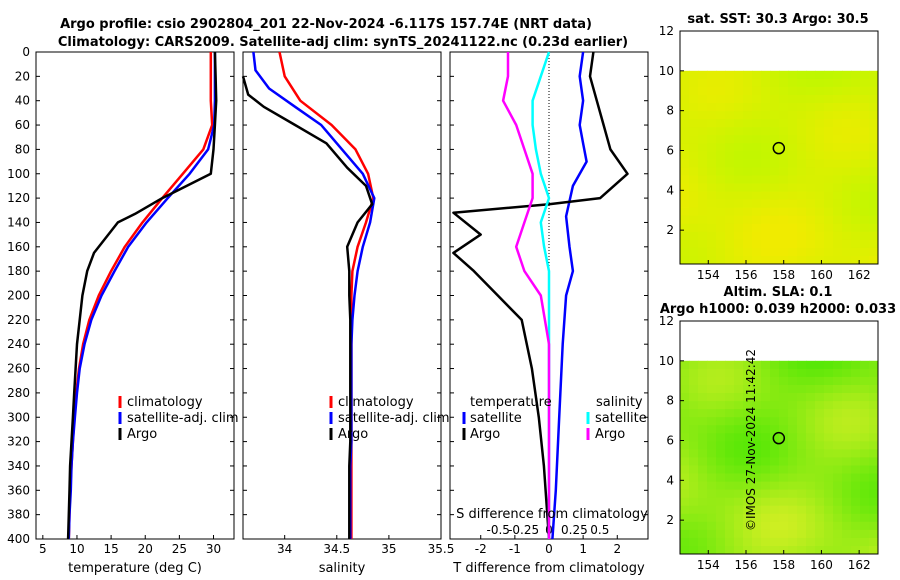  What do you see at coordinates (666, 71) in the screenshot?
I see `map-y-tick-label: 10` at bounding box center [666, 71].